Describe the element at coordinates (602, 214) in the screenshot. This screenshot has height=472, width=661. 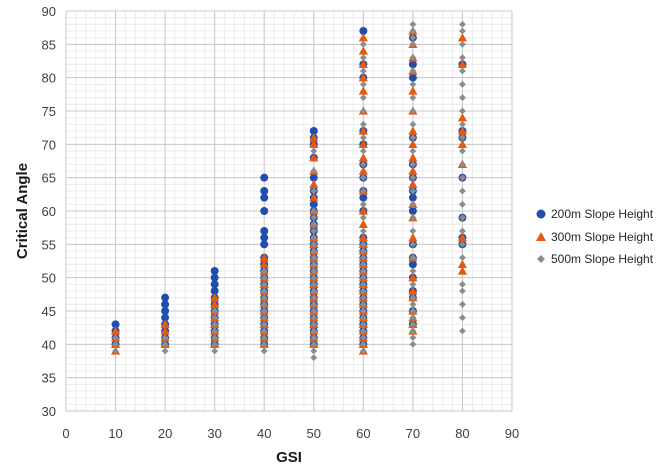
I see `legend-label-200m: 200m Slope Height` at that location.